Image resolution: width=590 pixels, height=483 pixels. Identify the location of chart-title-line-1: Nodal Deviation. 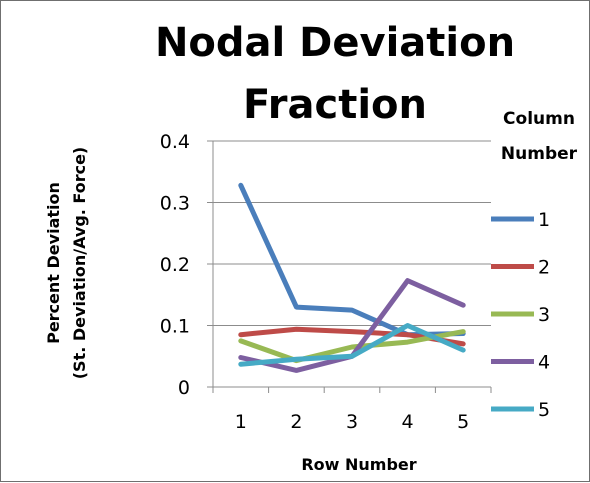
(335, 43).